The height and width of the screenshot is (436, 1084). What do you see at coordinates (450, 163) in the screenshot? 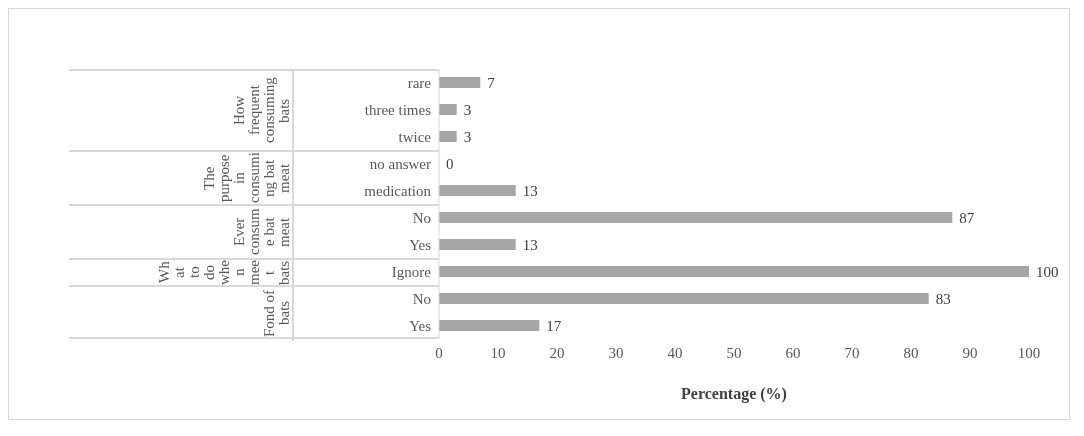
I see `data-label: 0` at bounding box center [450, 163].